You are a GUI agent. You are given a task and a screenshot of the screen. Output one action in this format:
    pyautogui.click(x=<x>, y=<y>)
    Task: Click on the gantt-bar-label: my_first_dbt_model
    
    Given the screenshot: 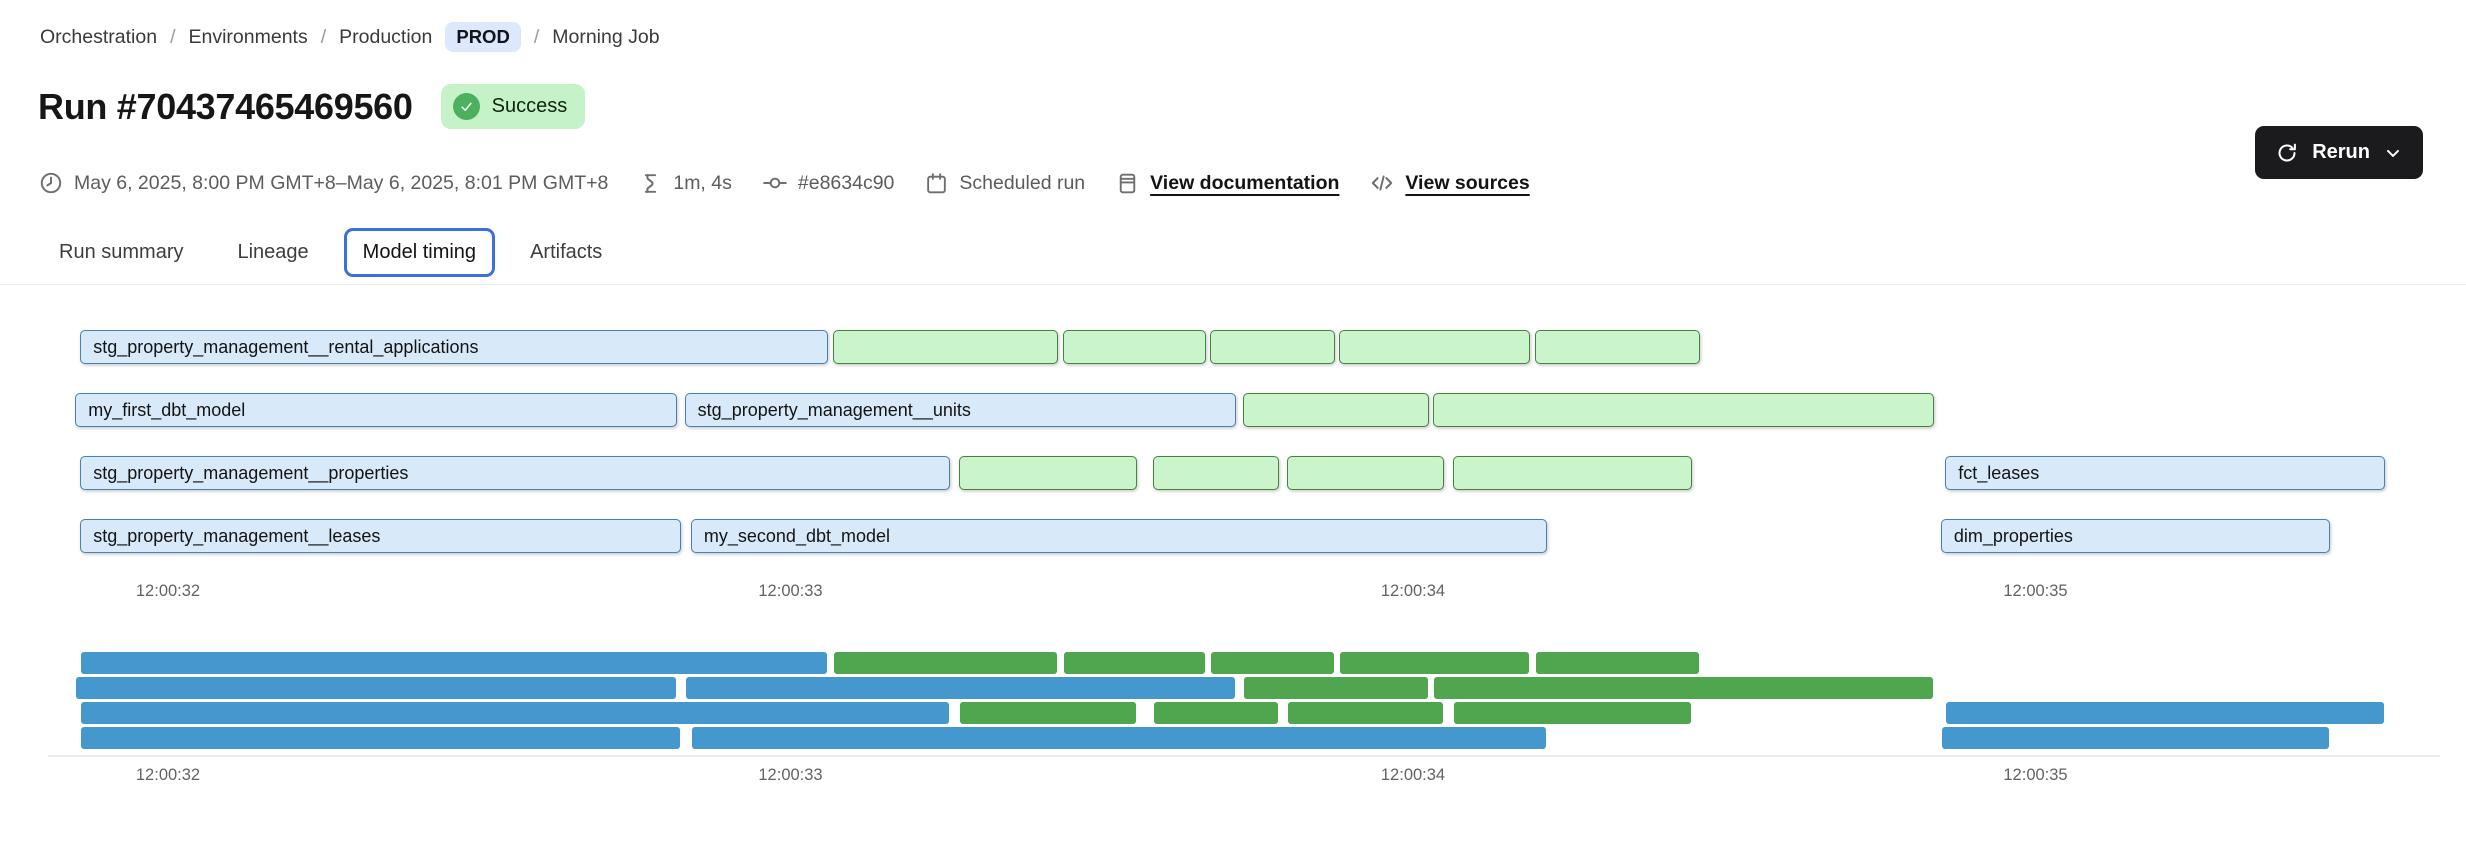 What is the action you would take?
    pyautogui.click(x=167, y=409)
    